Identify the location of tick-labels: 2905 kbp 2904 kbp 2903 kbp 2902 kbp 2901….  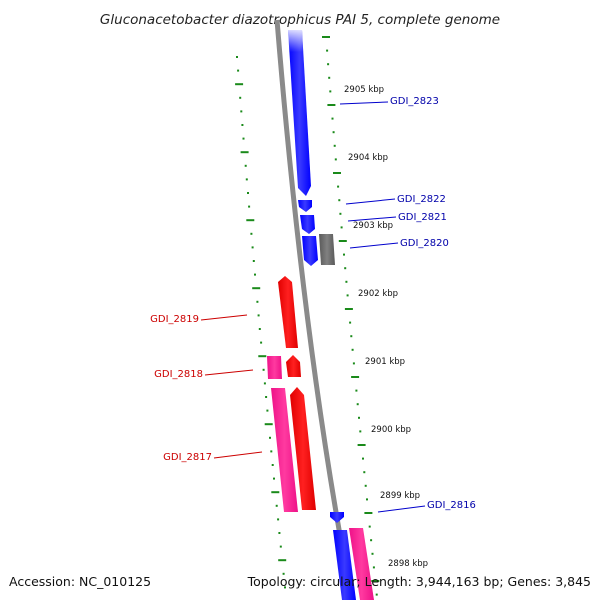
(386, 327).